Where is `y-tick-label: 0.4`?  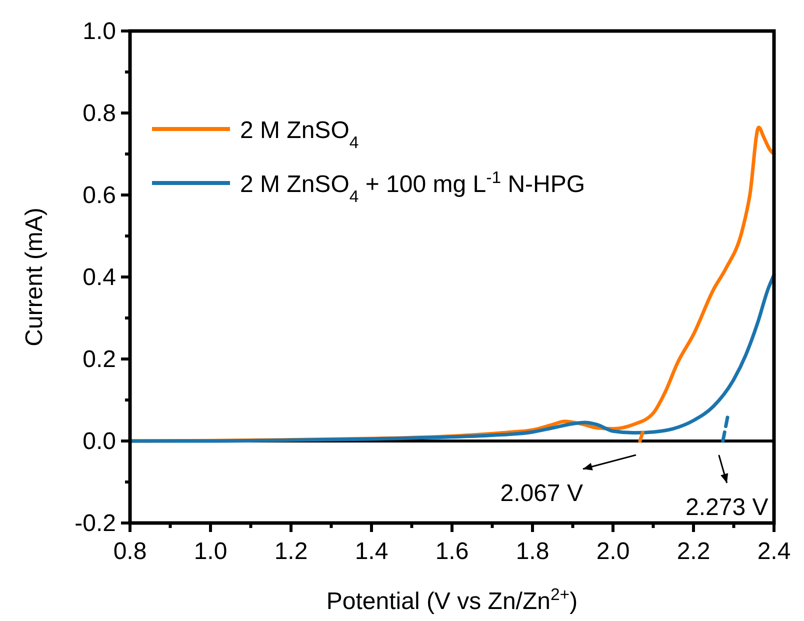
y-tick-label: 0.4 is located at coordinates (99, 277).